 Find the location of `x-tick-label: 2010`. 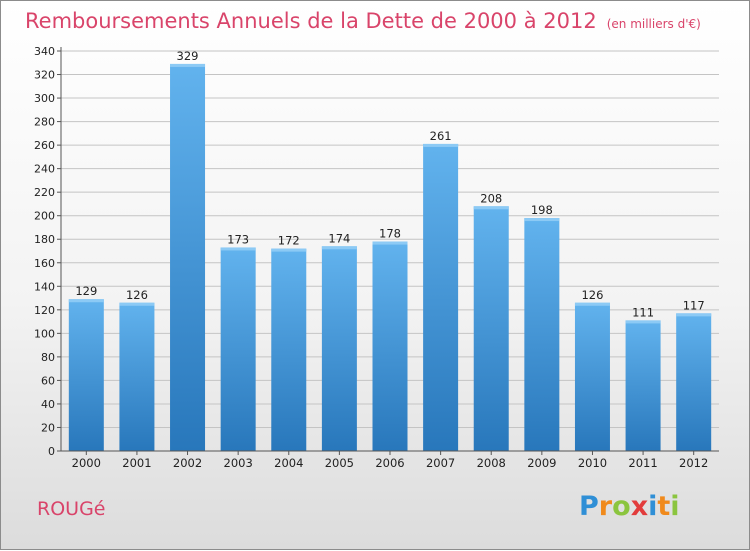

x-tick-label: 2010 is located at coordinates (592, 463).